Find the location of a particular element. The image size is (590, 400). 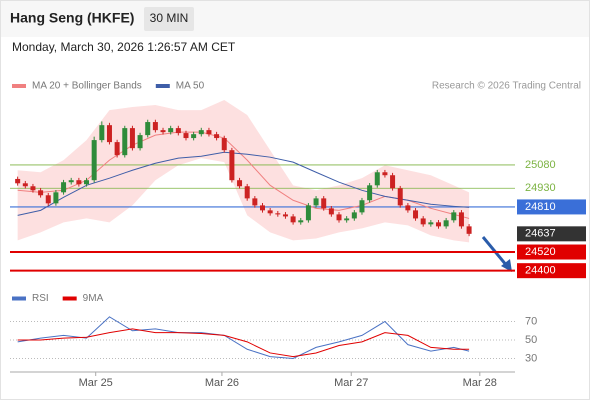

legend-label: MA 20 + Bollinger Bands is located at coordinates (87, 86).